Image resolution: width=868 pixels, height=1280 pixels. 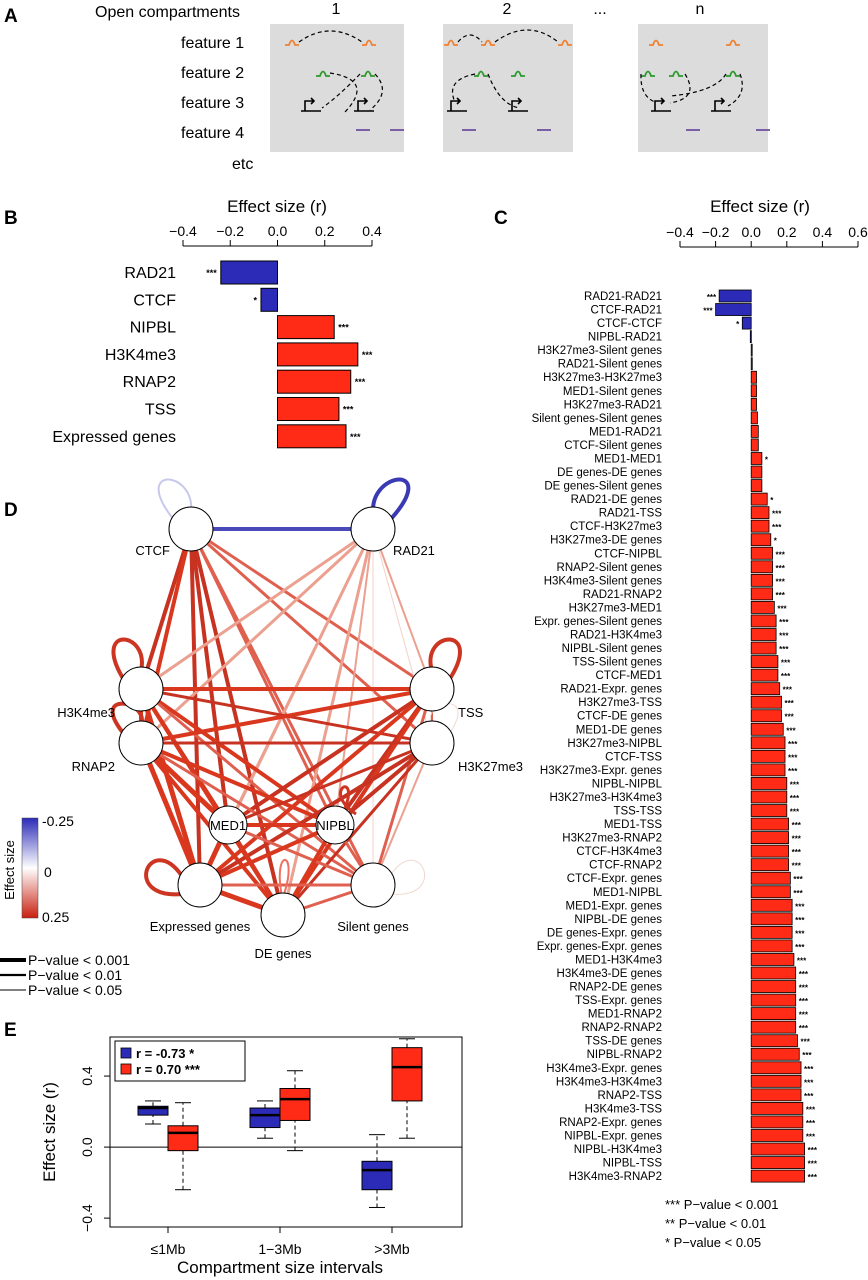 What do you see at coordinates (79, 960) in the screenshot?
I see `legend-text-001: P−value < 0.001` at bounding box center [79, 960].